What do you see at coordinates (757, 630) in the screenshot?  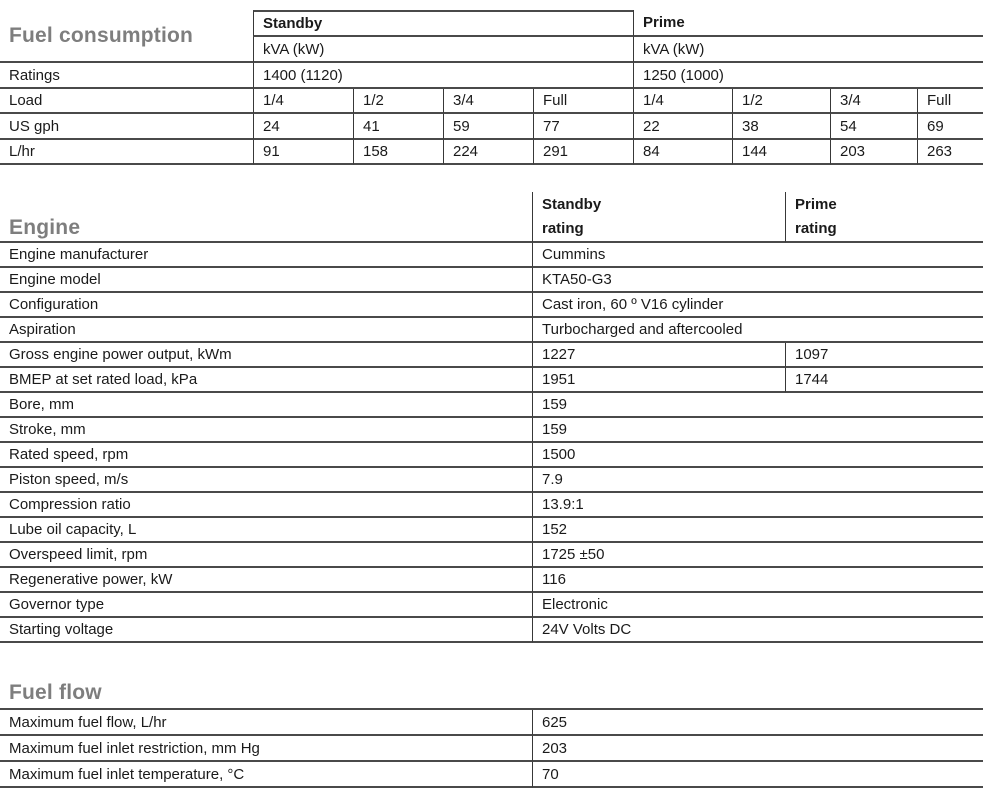 I see `engine-row-value: 24V Volts DC` at bounding box center [757, 630].